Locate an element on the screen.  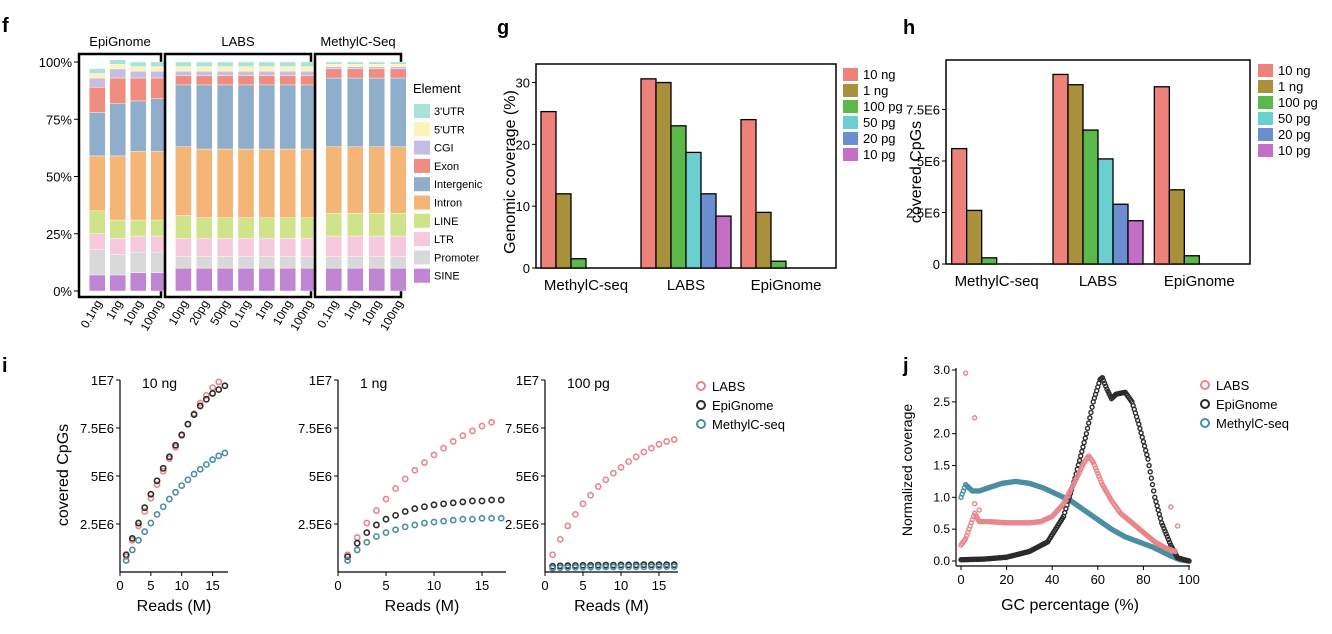
panel-letter-j: j is located at coordinates (905, 366).